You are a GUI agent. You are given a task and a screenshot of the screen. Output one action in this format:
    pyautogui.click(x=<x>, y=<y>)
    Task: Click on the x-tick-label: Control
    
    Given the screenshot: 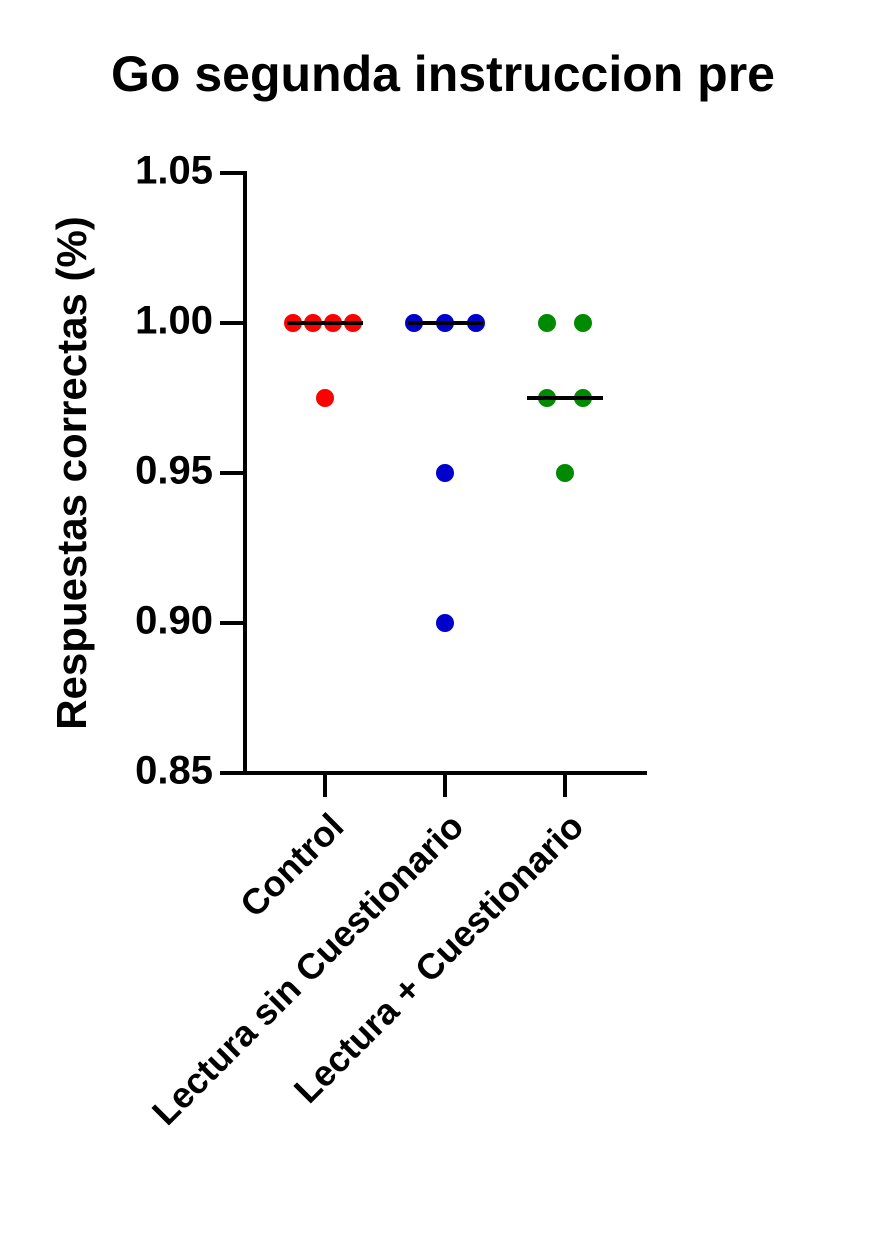 What is the action you would take?
    pyautogui.click(x=291, y=864)
    